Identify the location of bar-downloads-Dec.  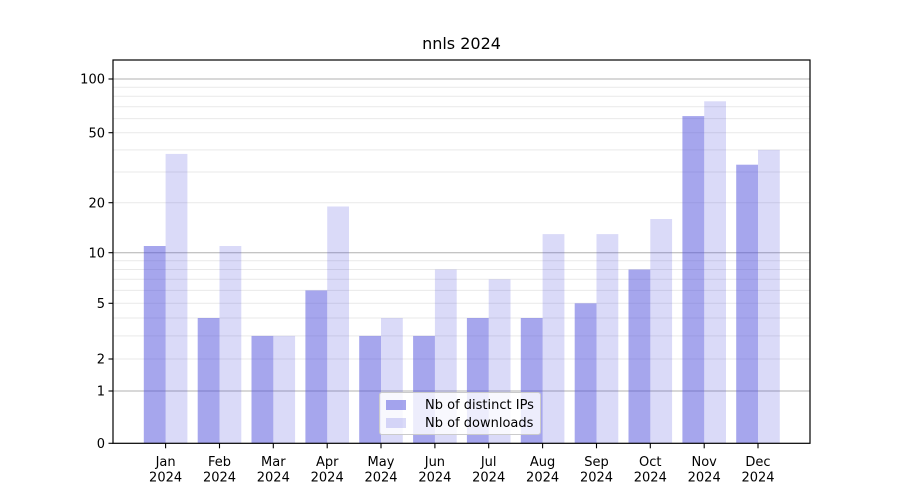
(769, 296).